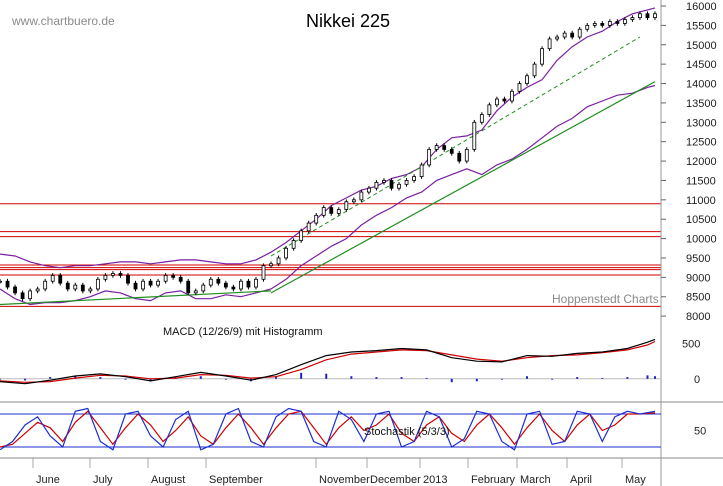  I want to click on month-label: December, so click(395, 480).